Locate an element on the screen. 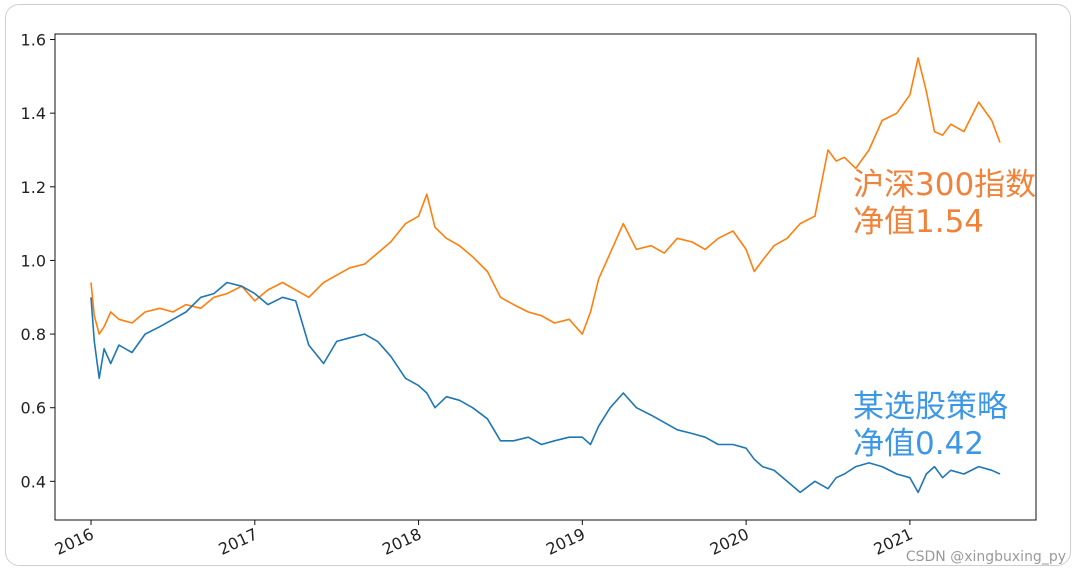 The height and width of the screenshot is (573, 1080). annotation-csi300-line-1: 沪深300指数 is located at coordinates (945, 185).